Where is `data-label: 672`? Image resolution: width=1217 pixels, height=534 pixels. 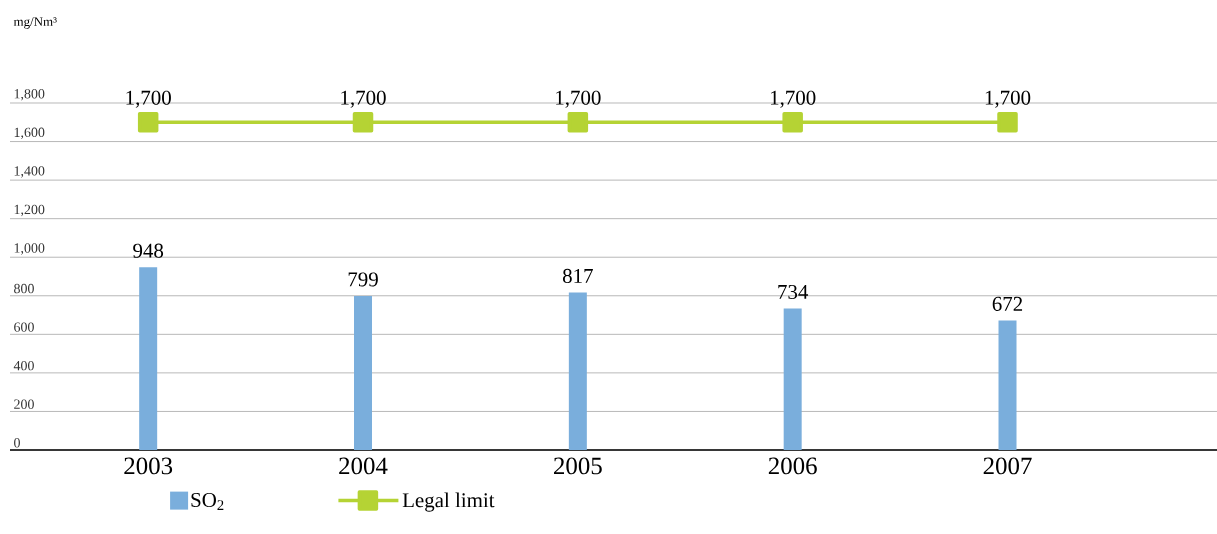 data-label: 672 is located at coordinates (1007, 303).